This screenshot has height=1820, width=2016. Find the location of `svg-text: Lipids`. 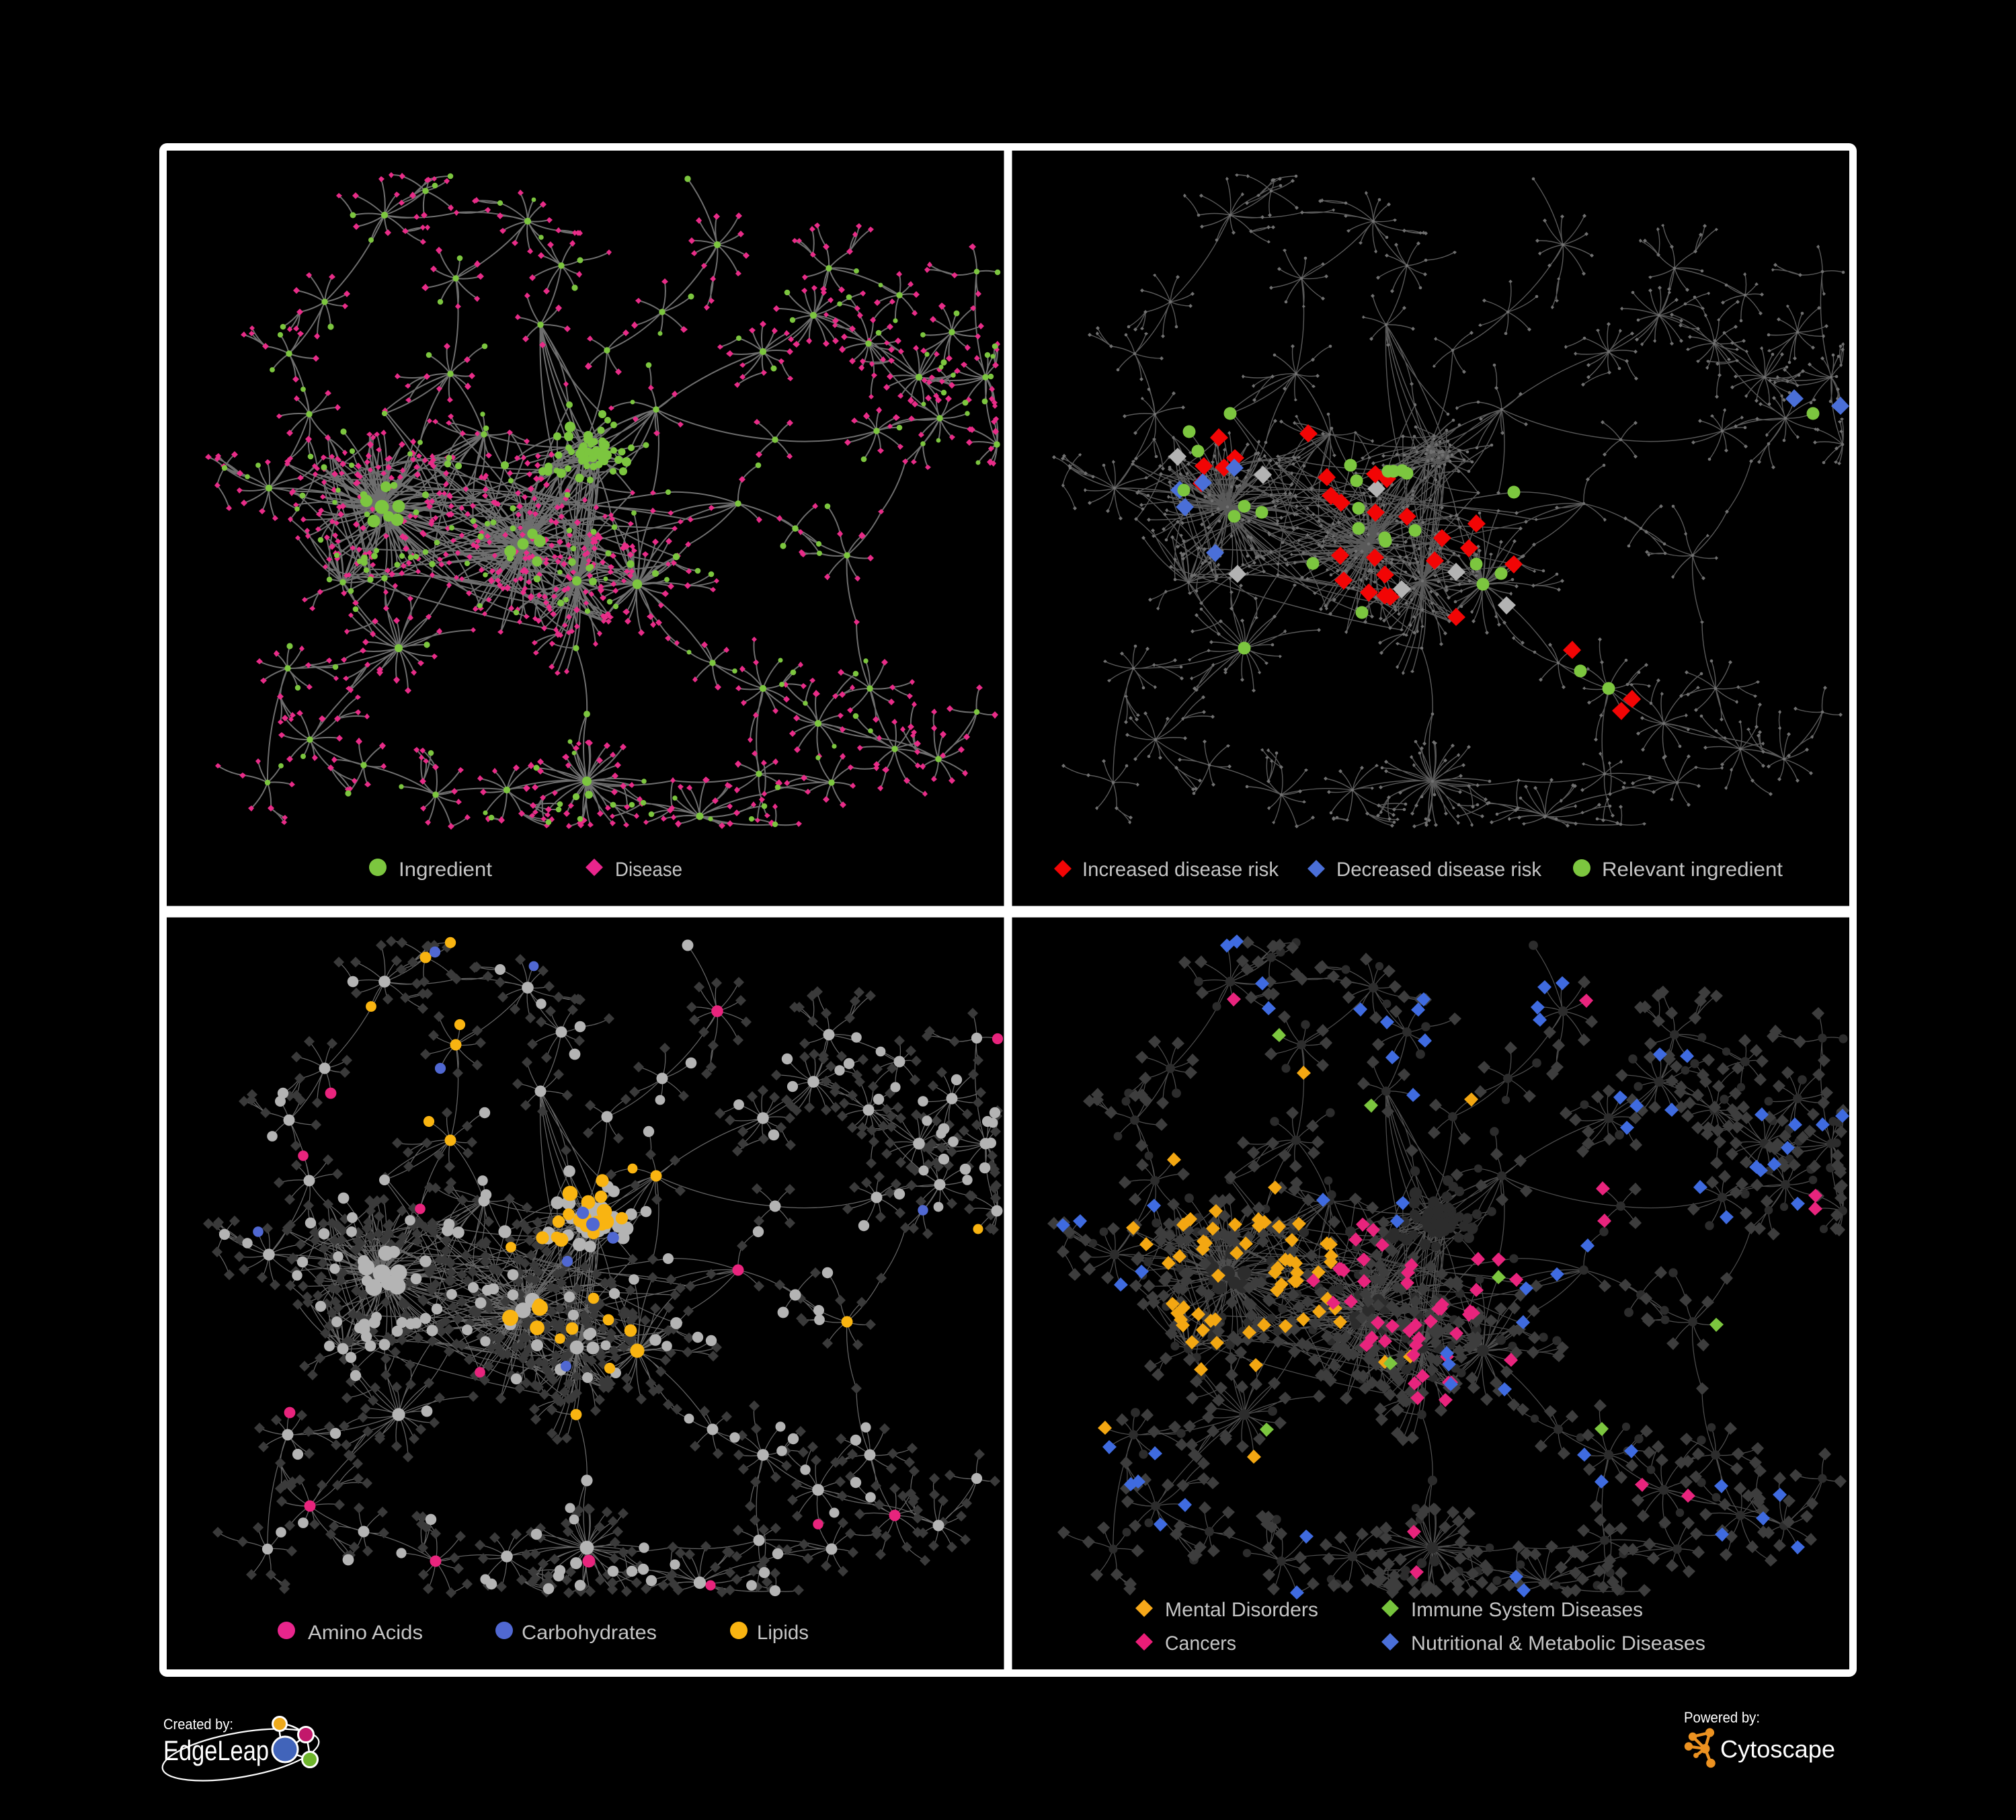

svg-text: Lipids is located at coordinates (783, 1633).